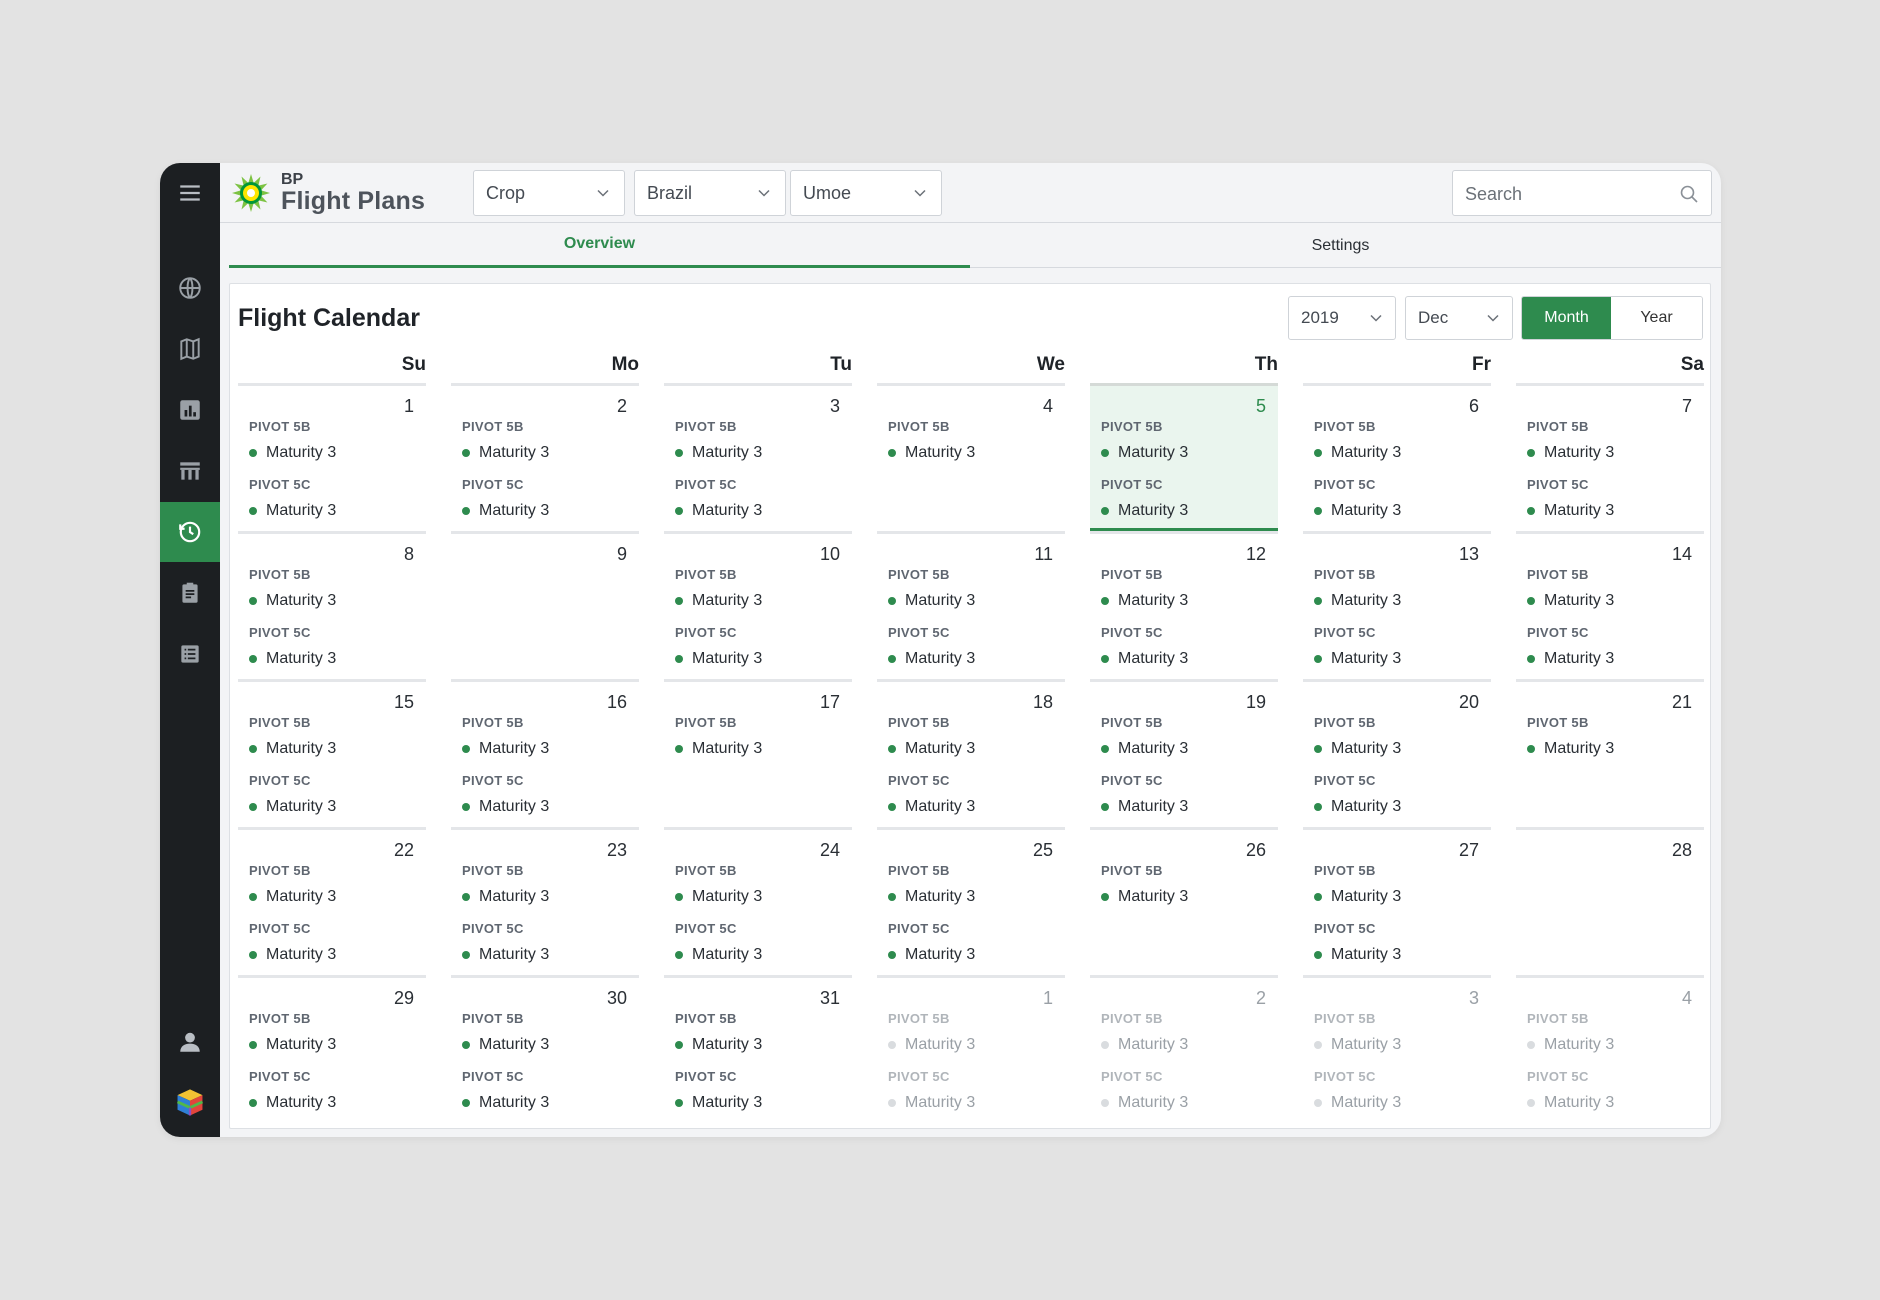 This screenshot has height=1300, width=1880. What do you see at coordinates (1459, 318) in the screenshot?
I see `month-select: Dec` at bounding box center [1459, 318].